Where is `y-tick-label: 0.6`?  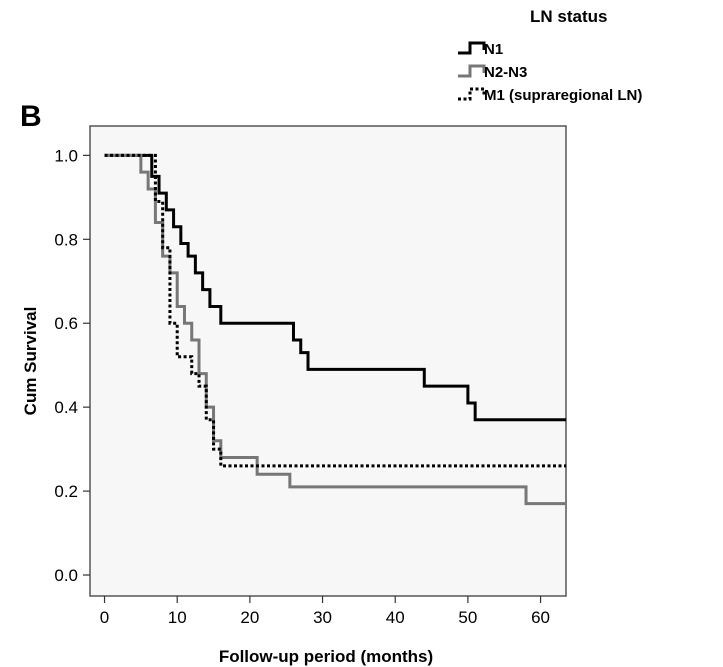
y-tick-label: 0.6 is located at coordinates (66, 323).